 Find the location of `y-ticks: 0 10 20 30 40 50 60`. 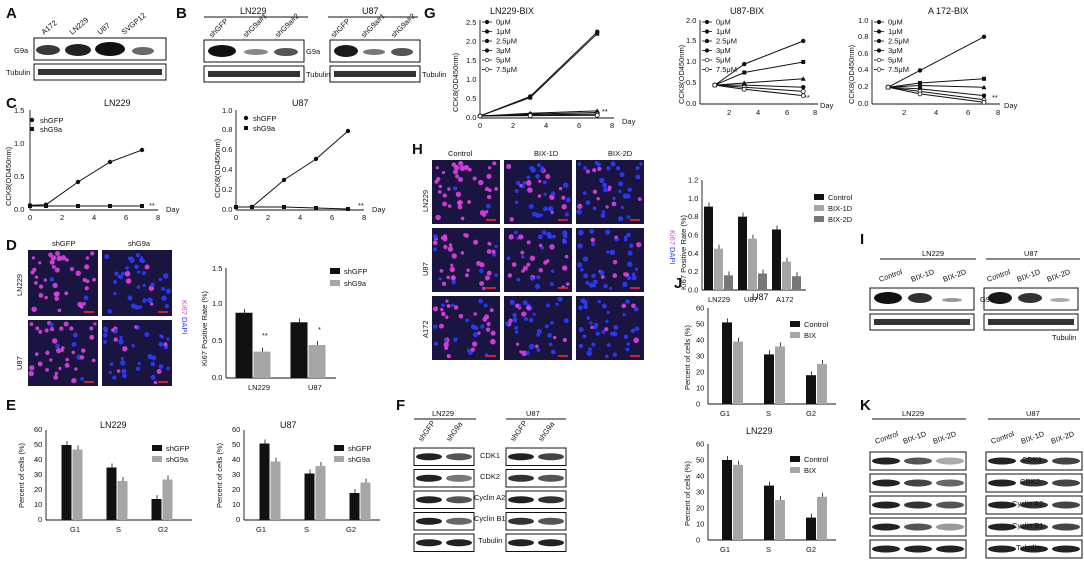

y-ticks: 0 10 20 30 40 50 60 is located at coordinates (700, 356).